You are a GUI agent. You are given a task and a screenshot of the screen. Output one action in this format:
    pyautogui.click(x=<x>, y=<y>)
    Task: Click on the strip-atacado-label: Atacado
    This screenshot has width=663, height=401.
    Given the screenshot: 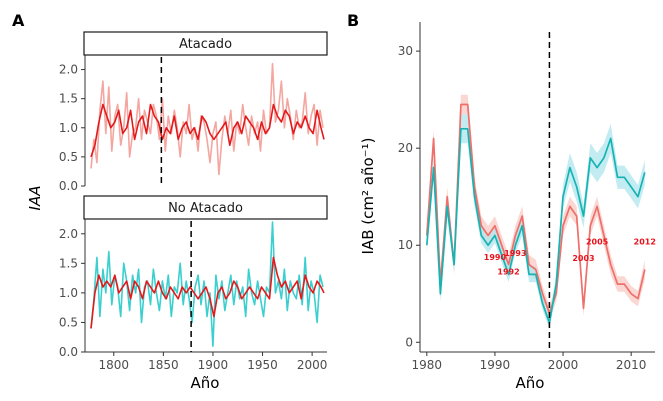 What is the action you would take?
    pyautogui.click(x=205, y=44)
    